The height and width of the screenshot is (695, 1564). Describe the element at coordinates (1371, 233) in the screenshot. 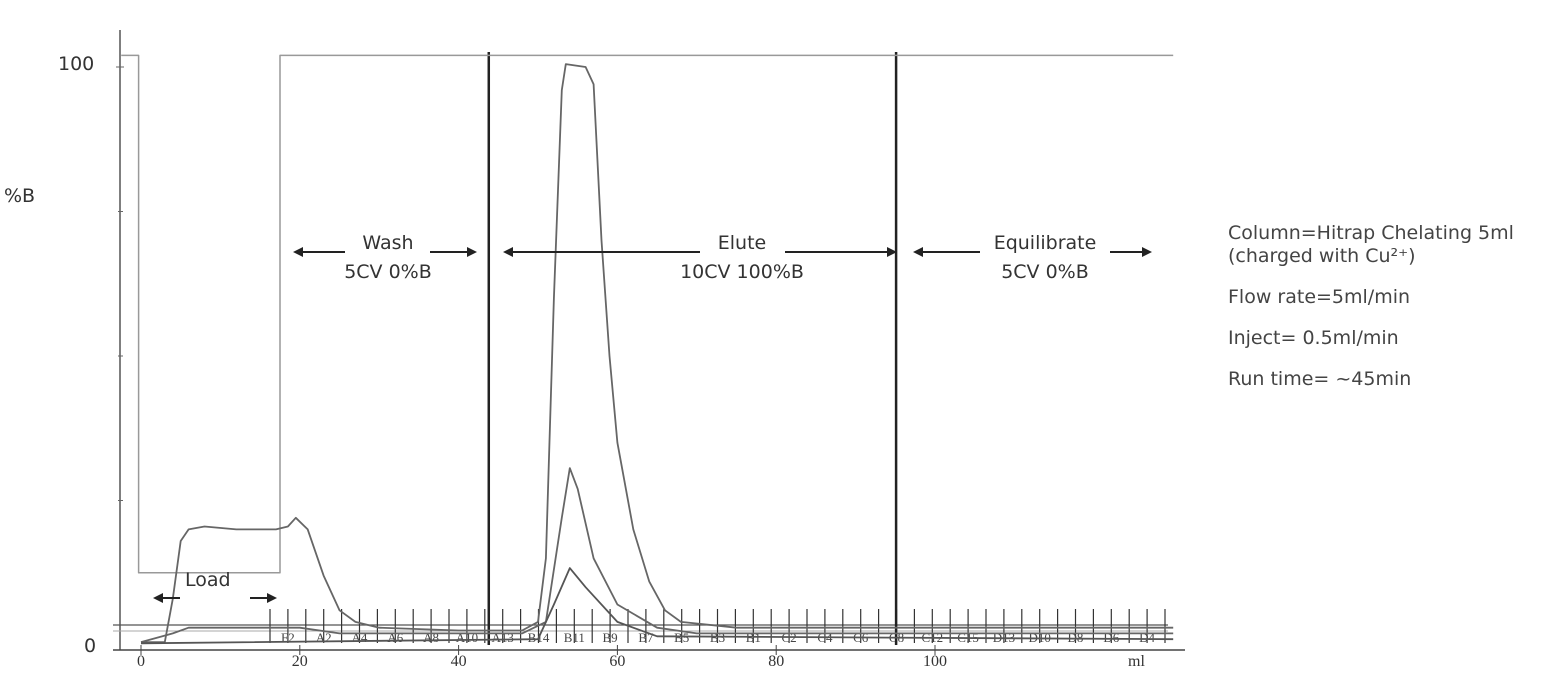

I see `info-column: Column=Hitrap Chelating 5ml` at that location.